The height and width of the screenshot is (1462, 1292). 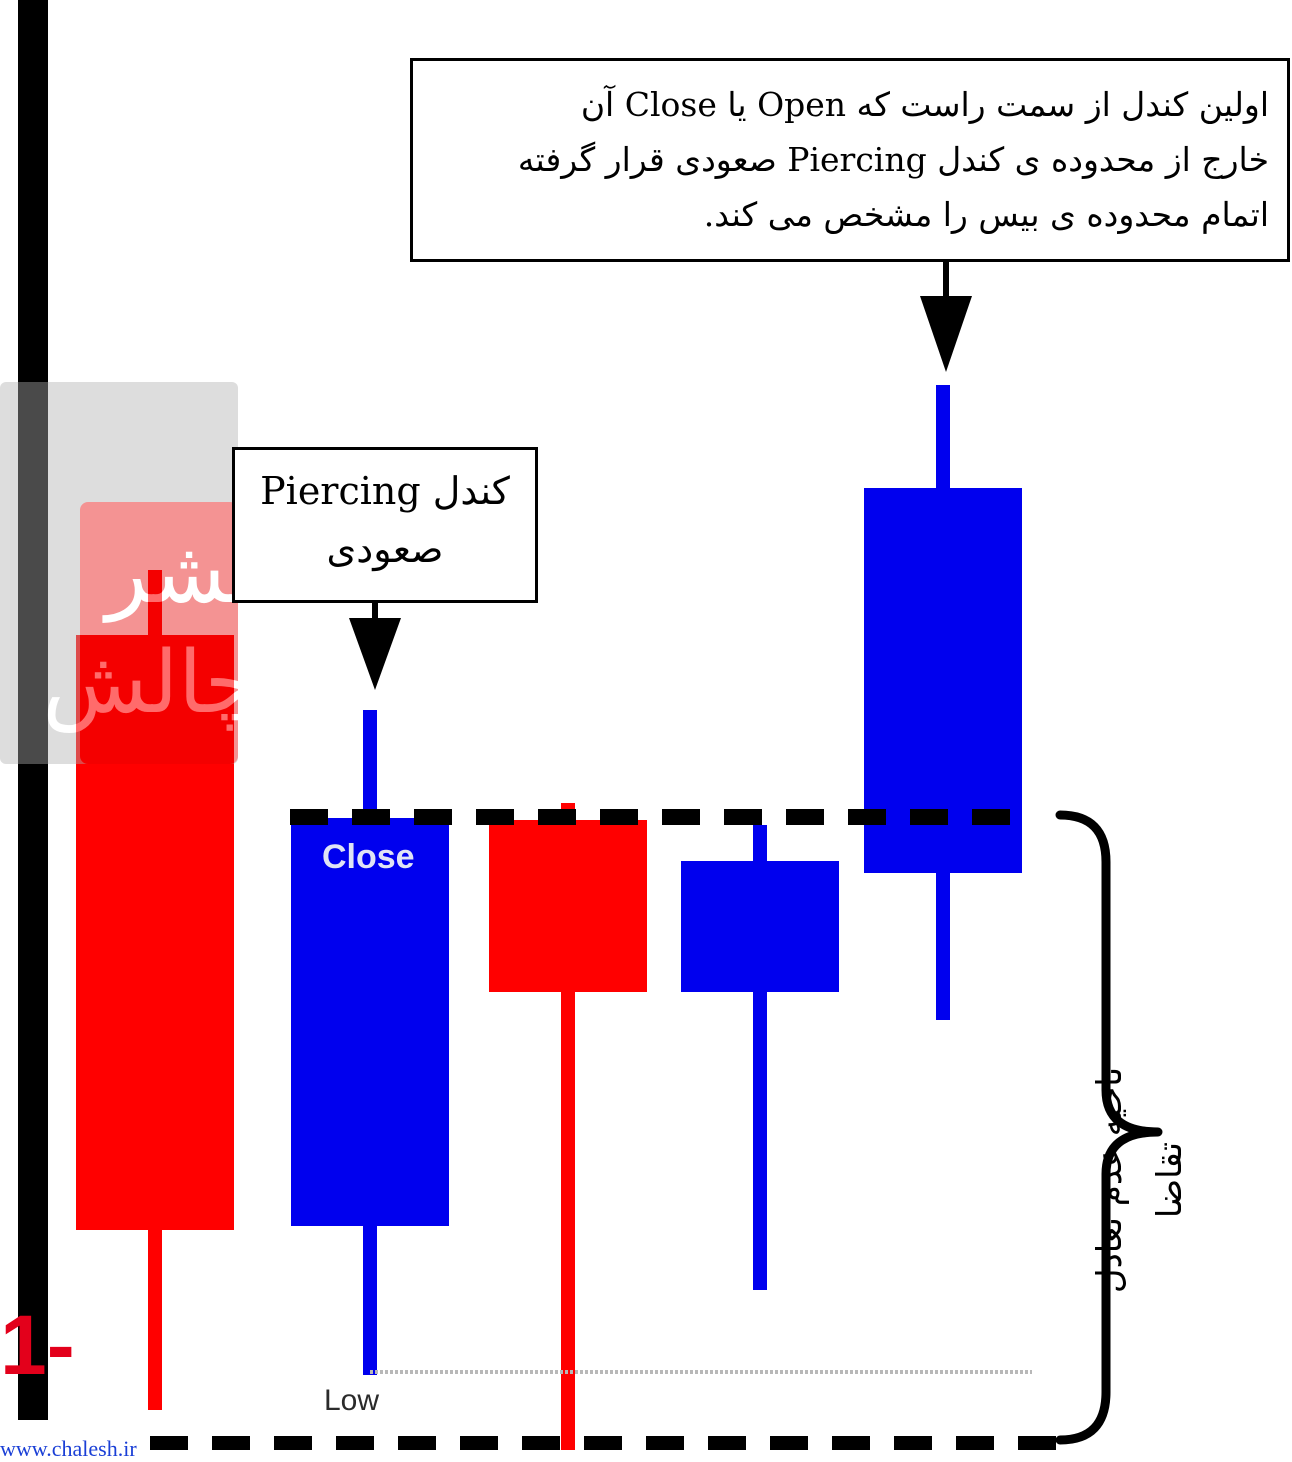 What do you see at coordinates (946, 334) in the screenshot?
I see `base-end-arrow-head` at bounding box center [946, 334].